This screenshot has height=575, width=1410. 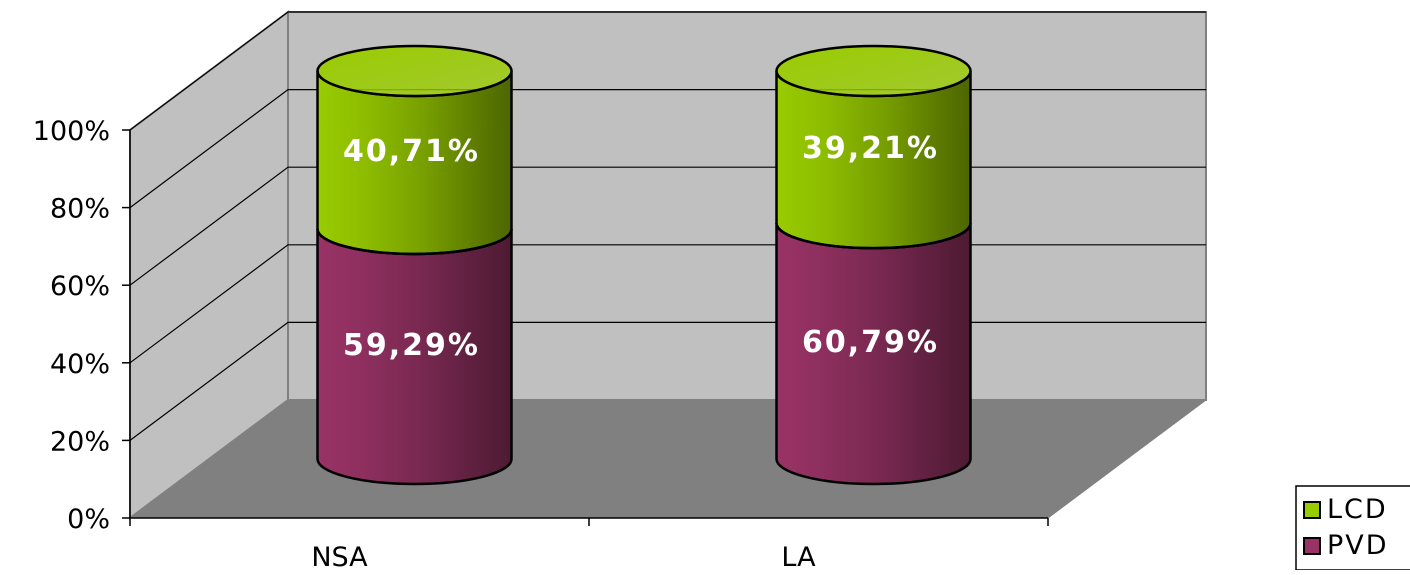 I want to click on data-label: 39,21%, so click(x=870, y=148).